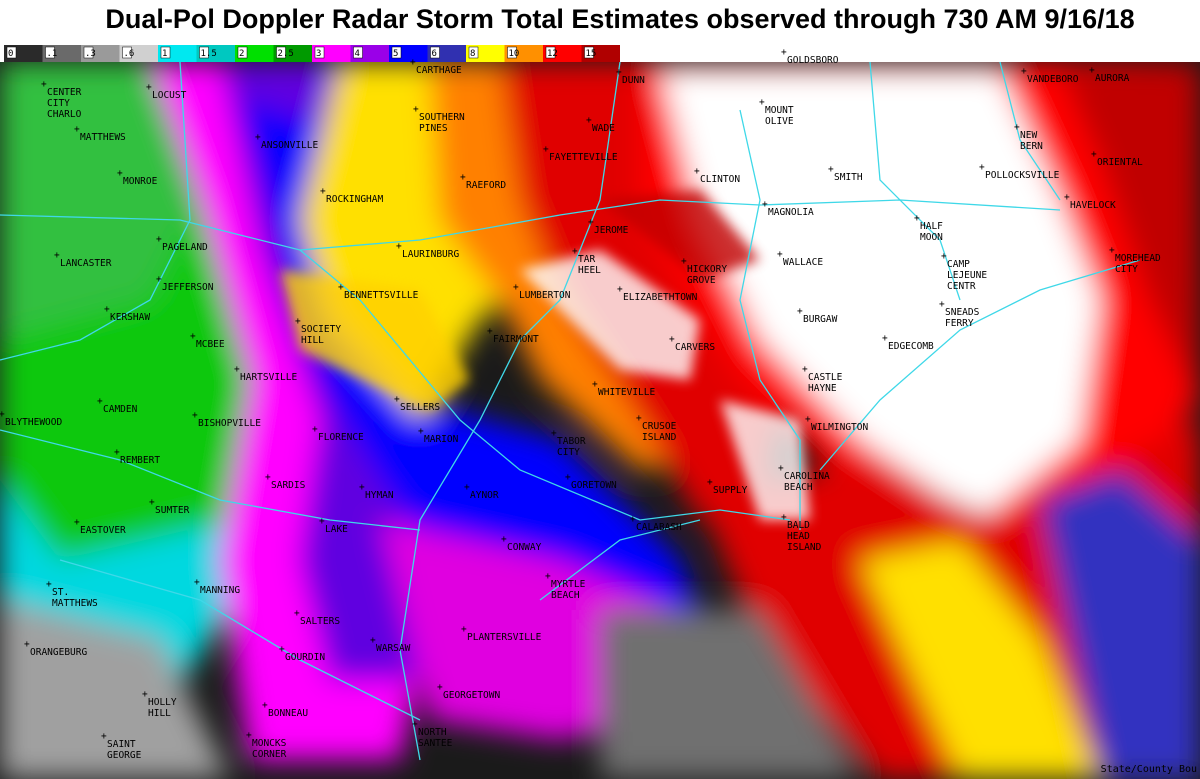 This screenshot has width=1200, height=779. I want to click on place-label-line: JEFFERSON, so click(188, 287).